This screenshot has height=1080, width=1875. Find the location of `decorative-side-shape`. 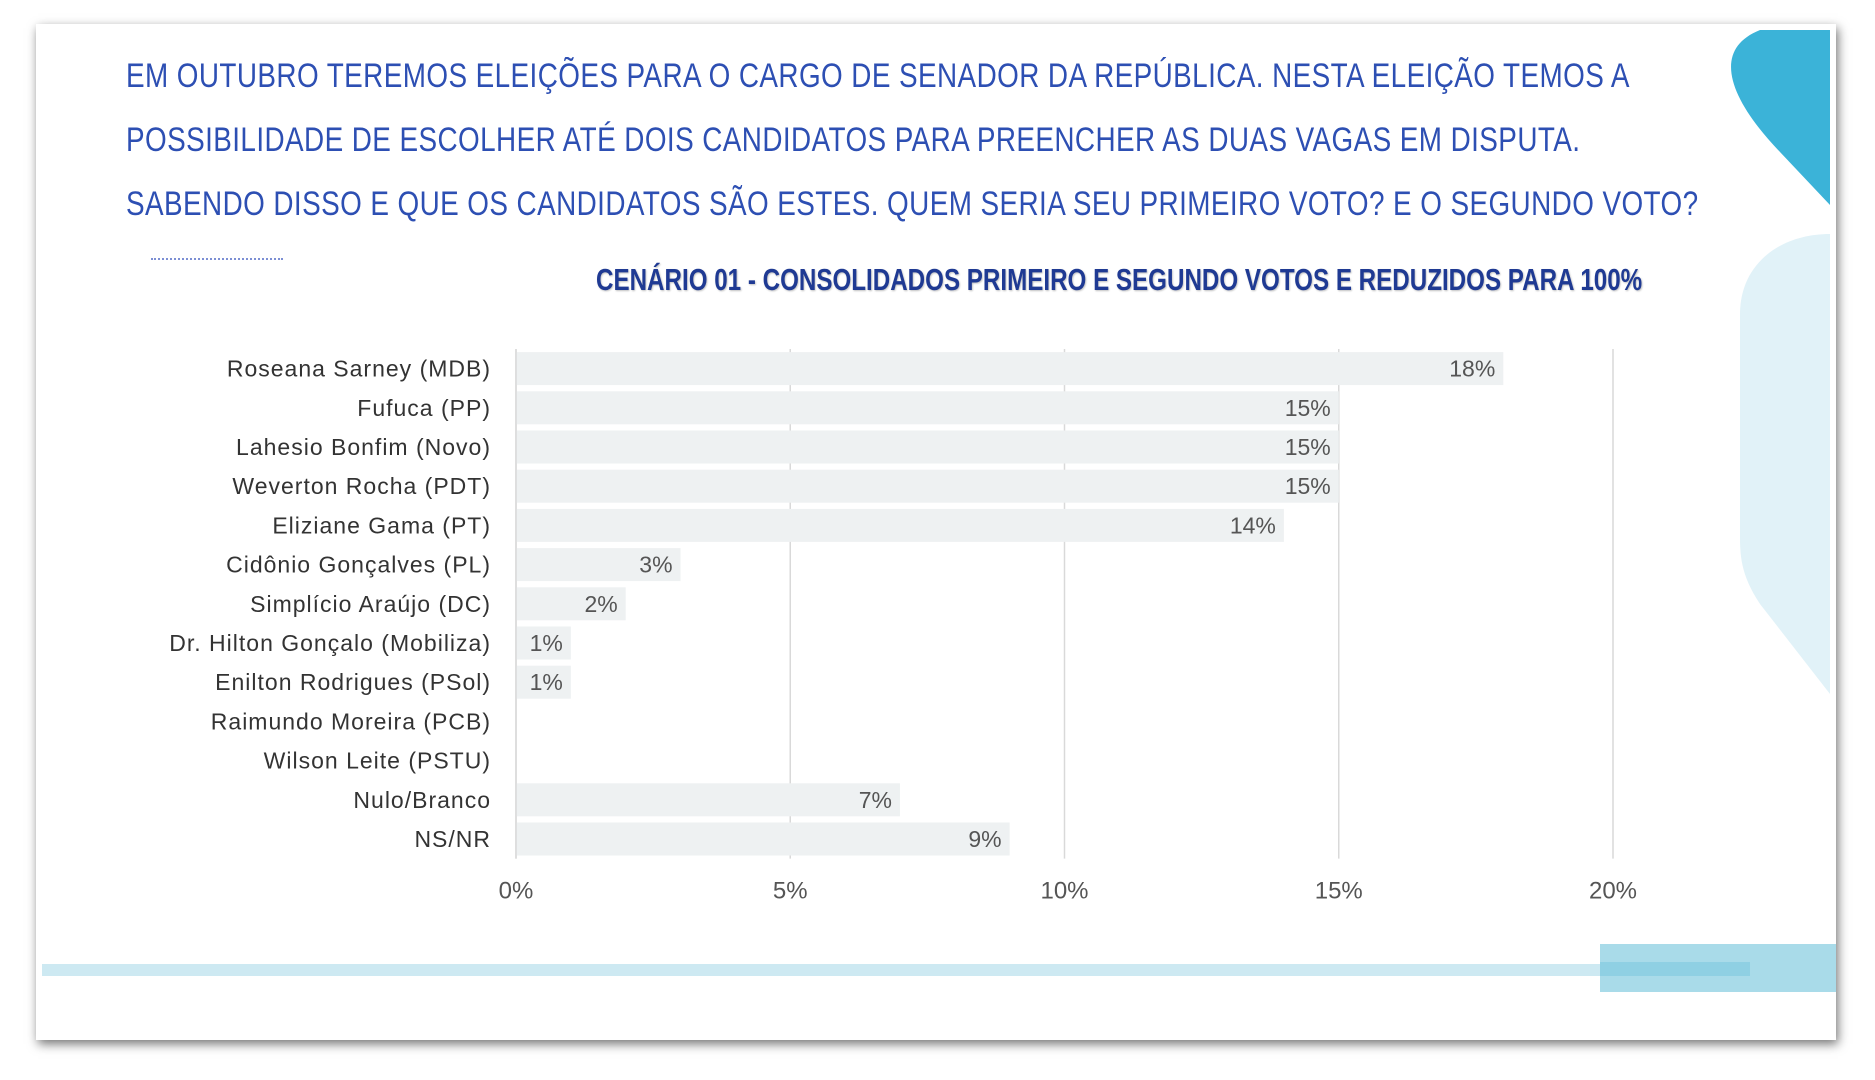

decorative-side-shape is located at coordinates (1785, 464).